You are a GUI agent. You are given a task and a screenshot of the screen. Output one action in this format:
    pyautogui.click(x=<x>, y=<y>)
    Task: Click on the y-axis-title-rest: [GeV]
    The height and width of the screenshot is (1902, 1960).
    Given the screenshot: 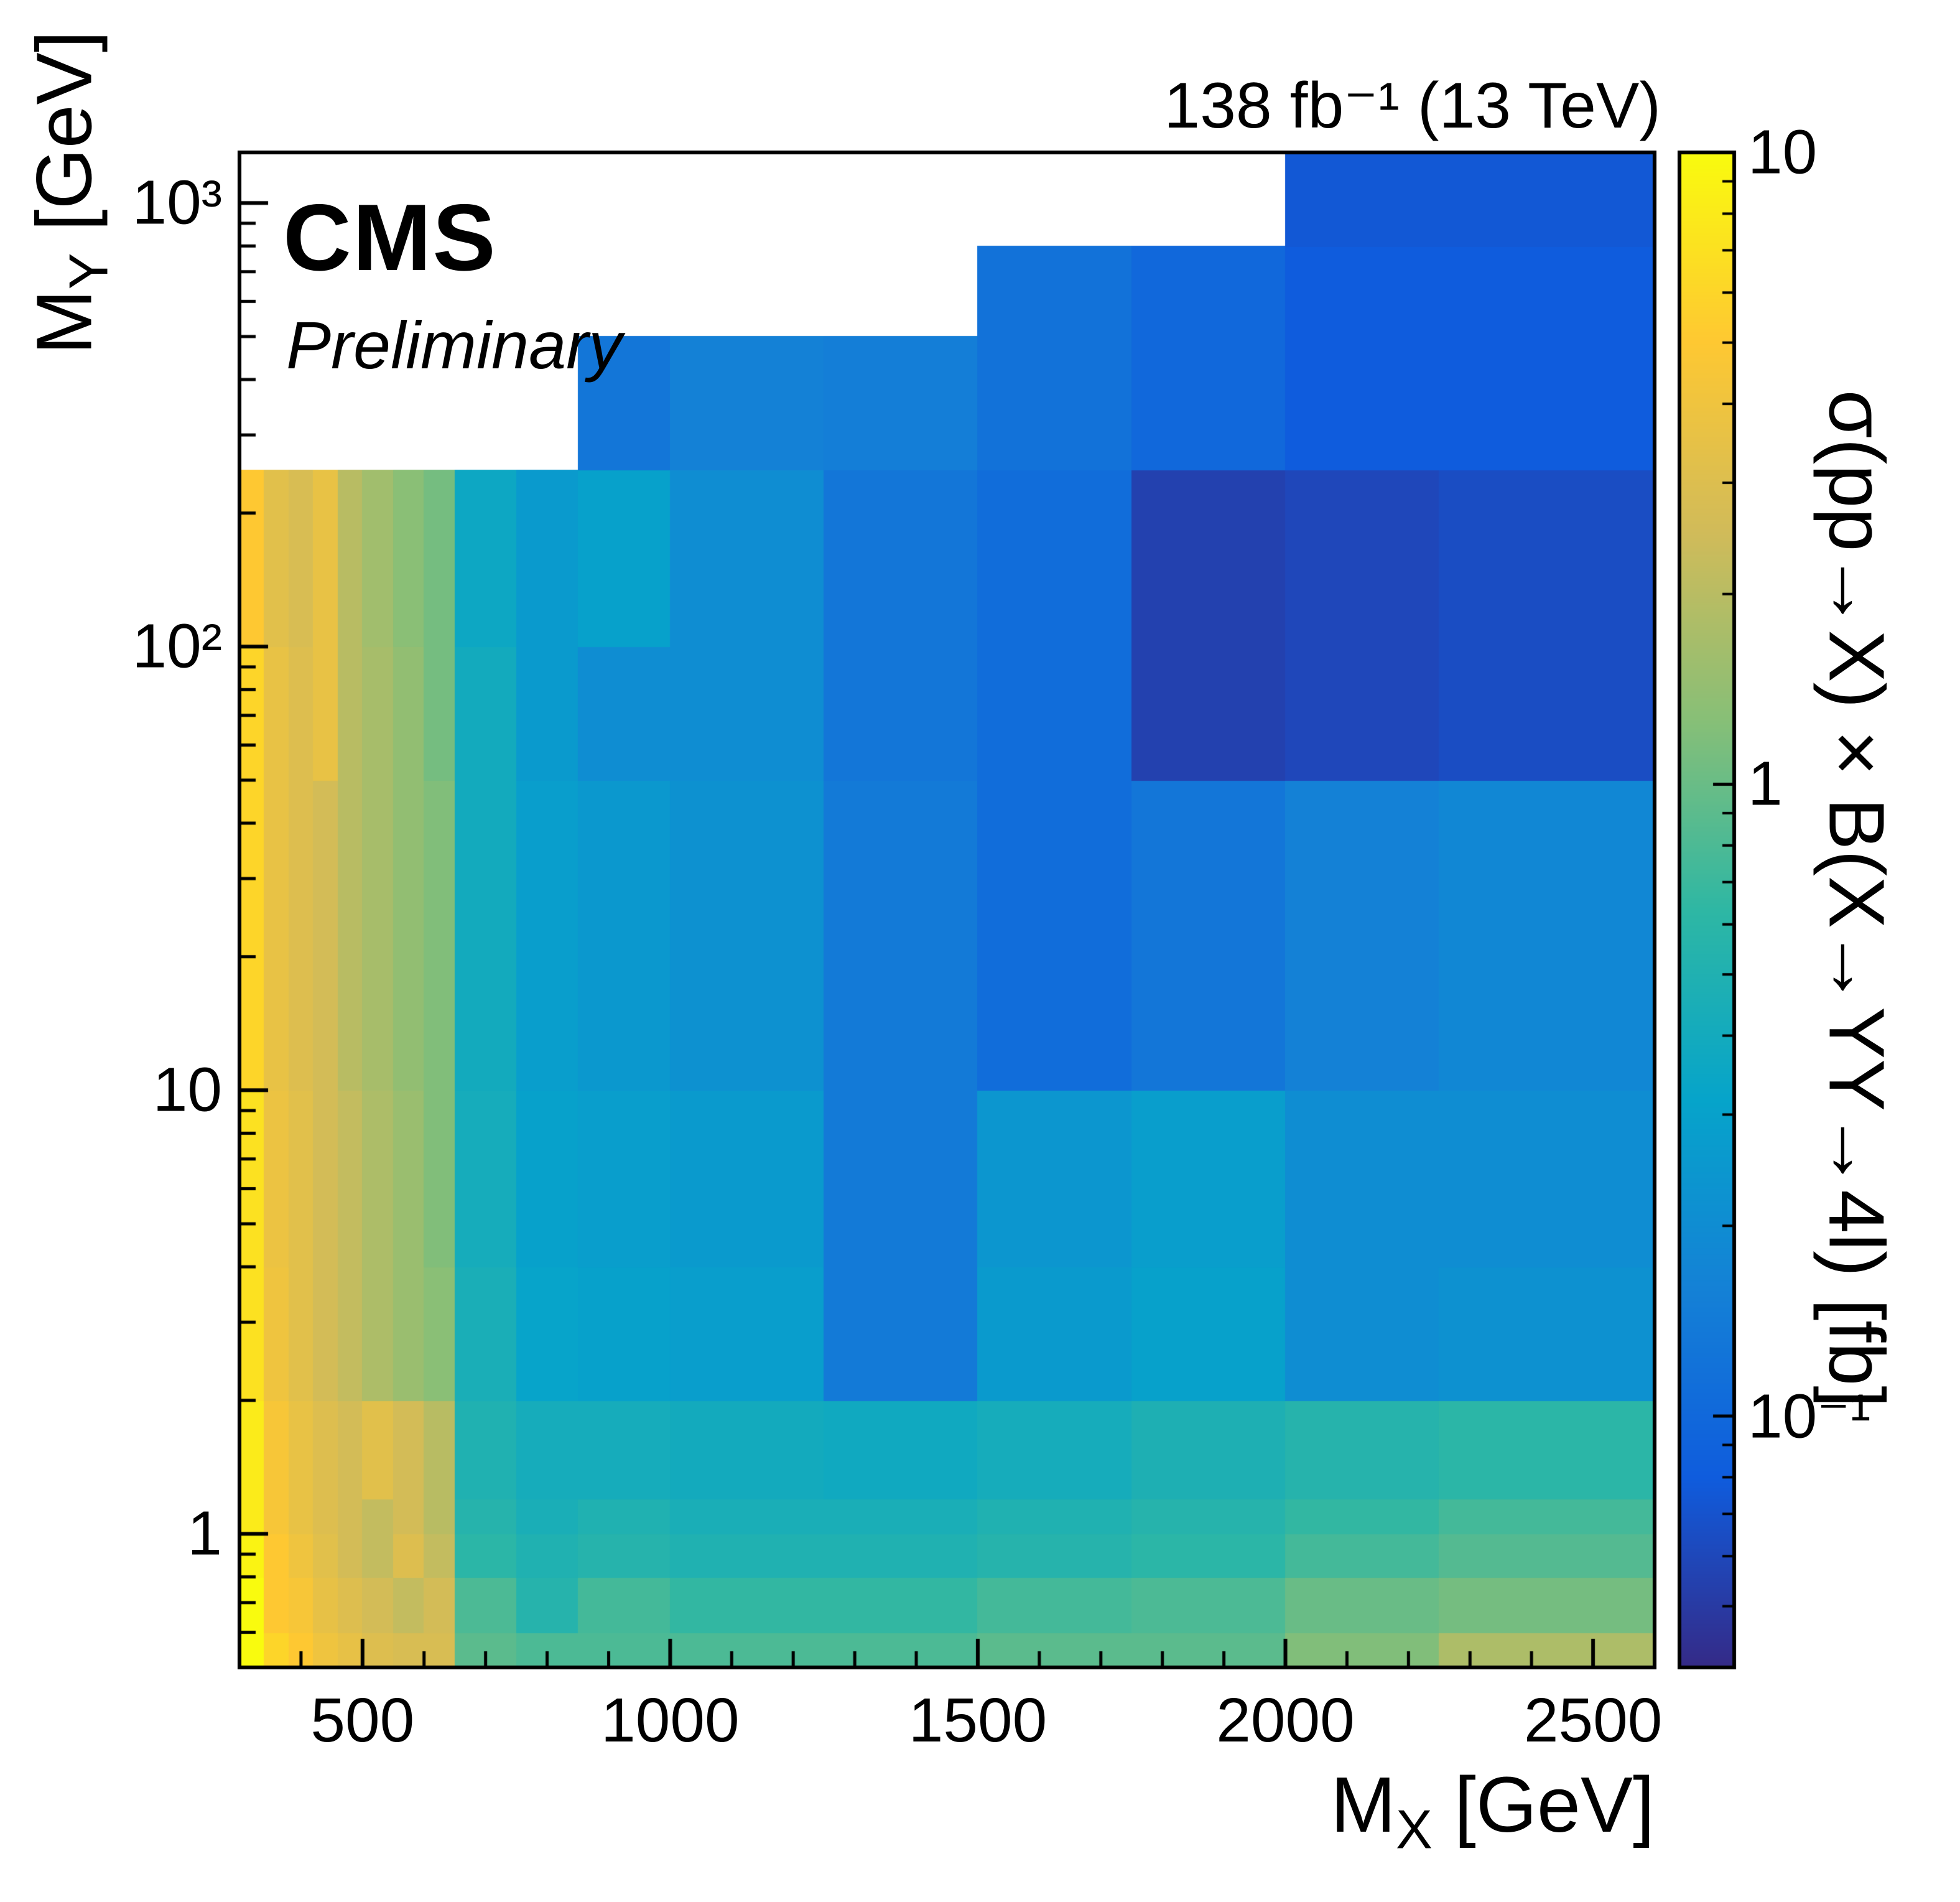 What is the action you would take?
    pyautogui.click(x=64, y=141)
    